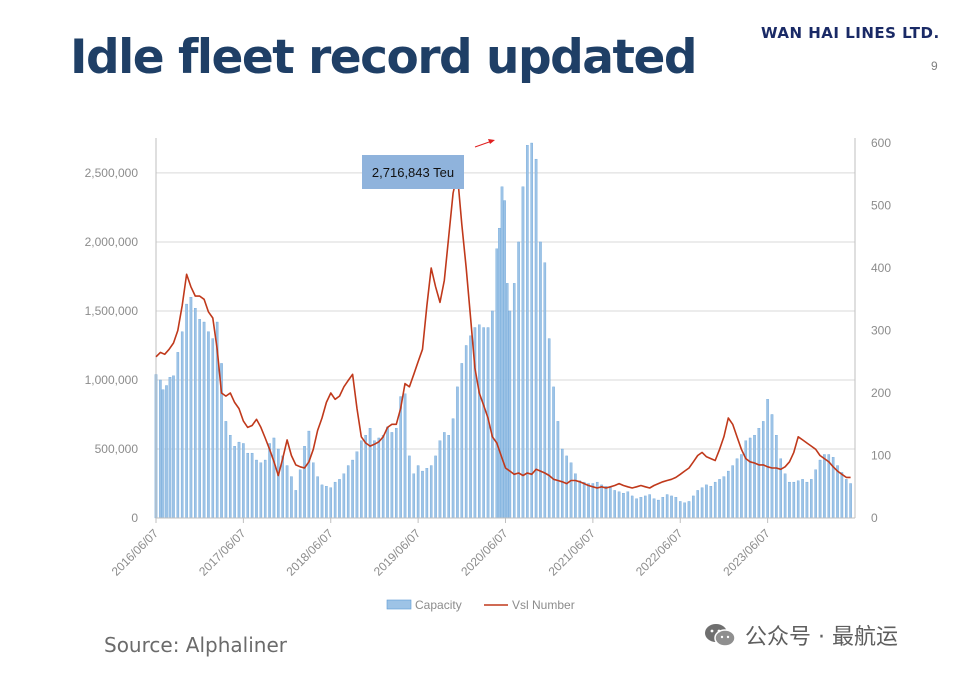 The image size is (963, 673). Describe the element at coordinates (881, 331) in the screenshot. I see `y-right-tick-label: 300` at that location.